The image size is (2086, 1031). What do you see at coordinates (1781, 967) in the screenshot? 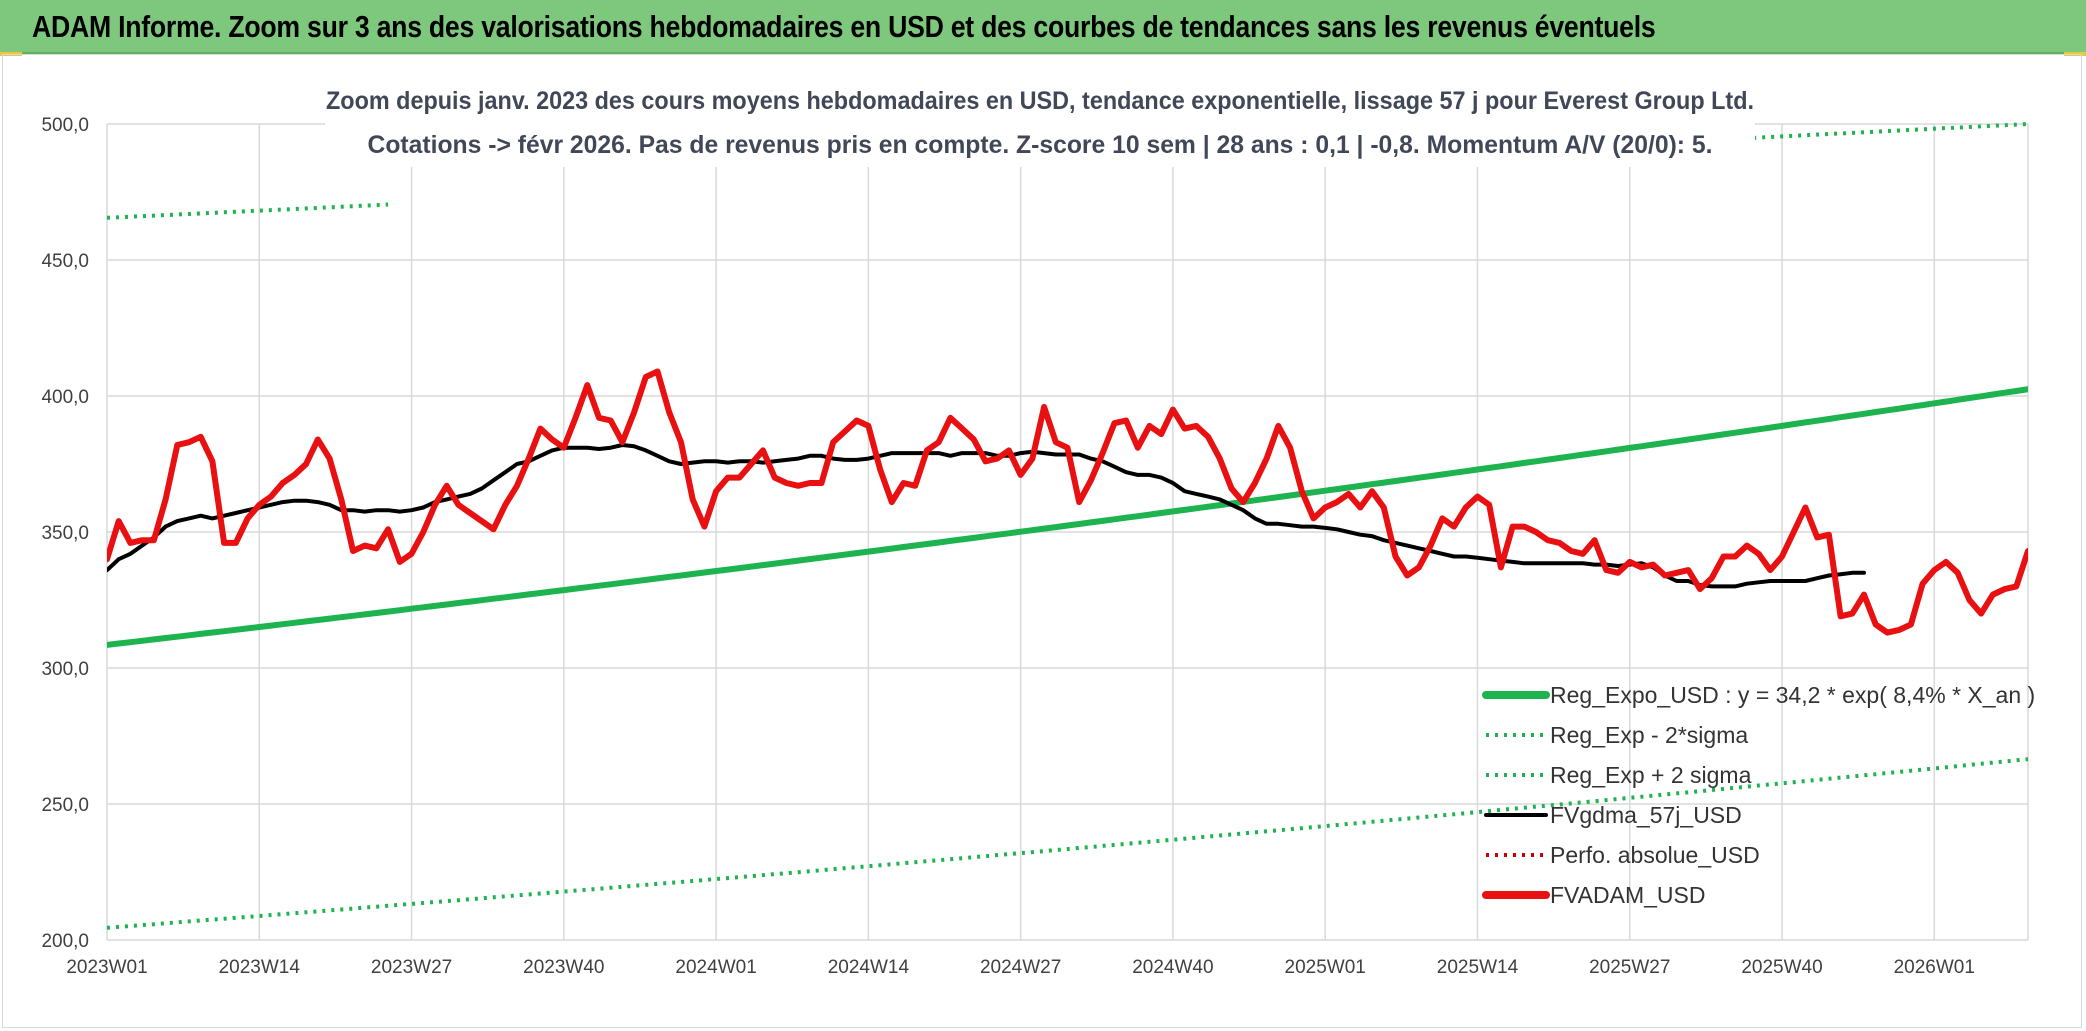
I see `x-tick-label: 2025W40` at bounding box center [1781, 967].